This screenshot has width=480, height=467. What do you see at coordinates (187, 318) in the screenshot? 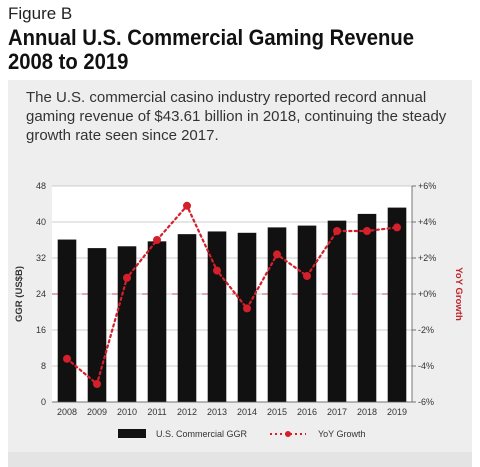
I see `bar-2012` at bounding box center [187, 318].